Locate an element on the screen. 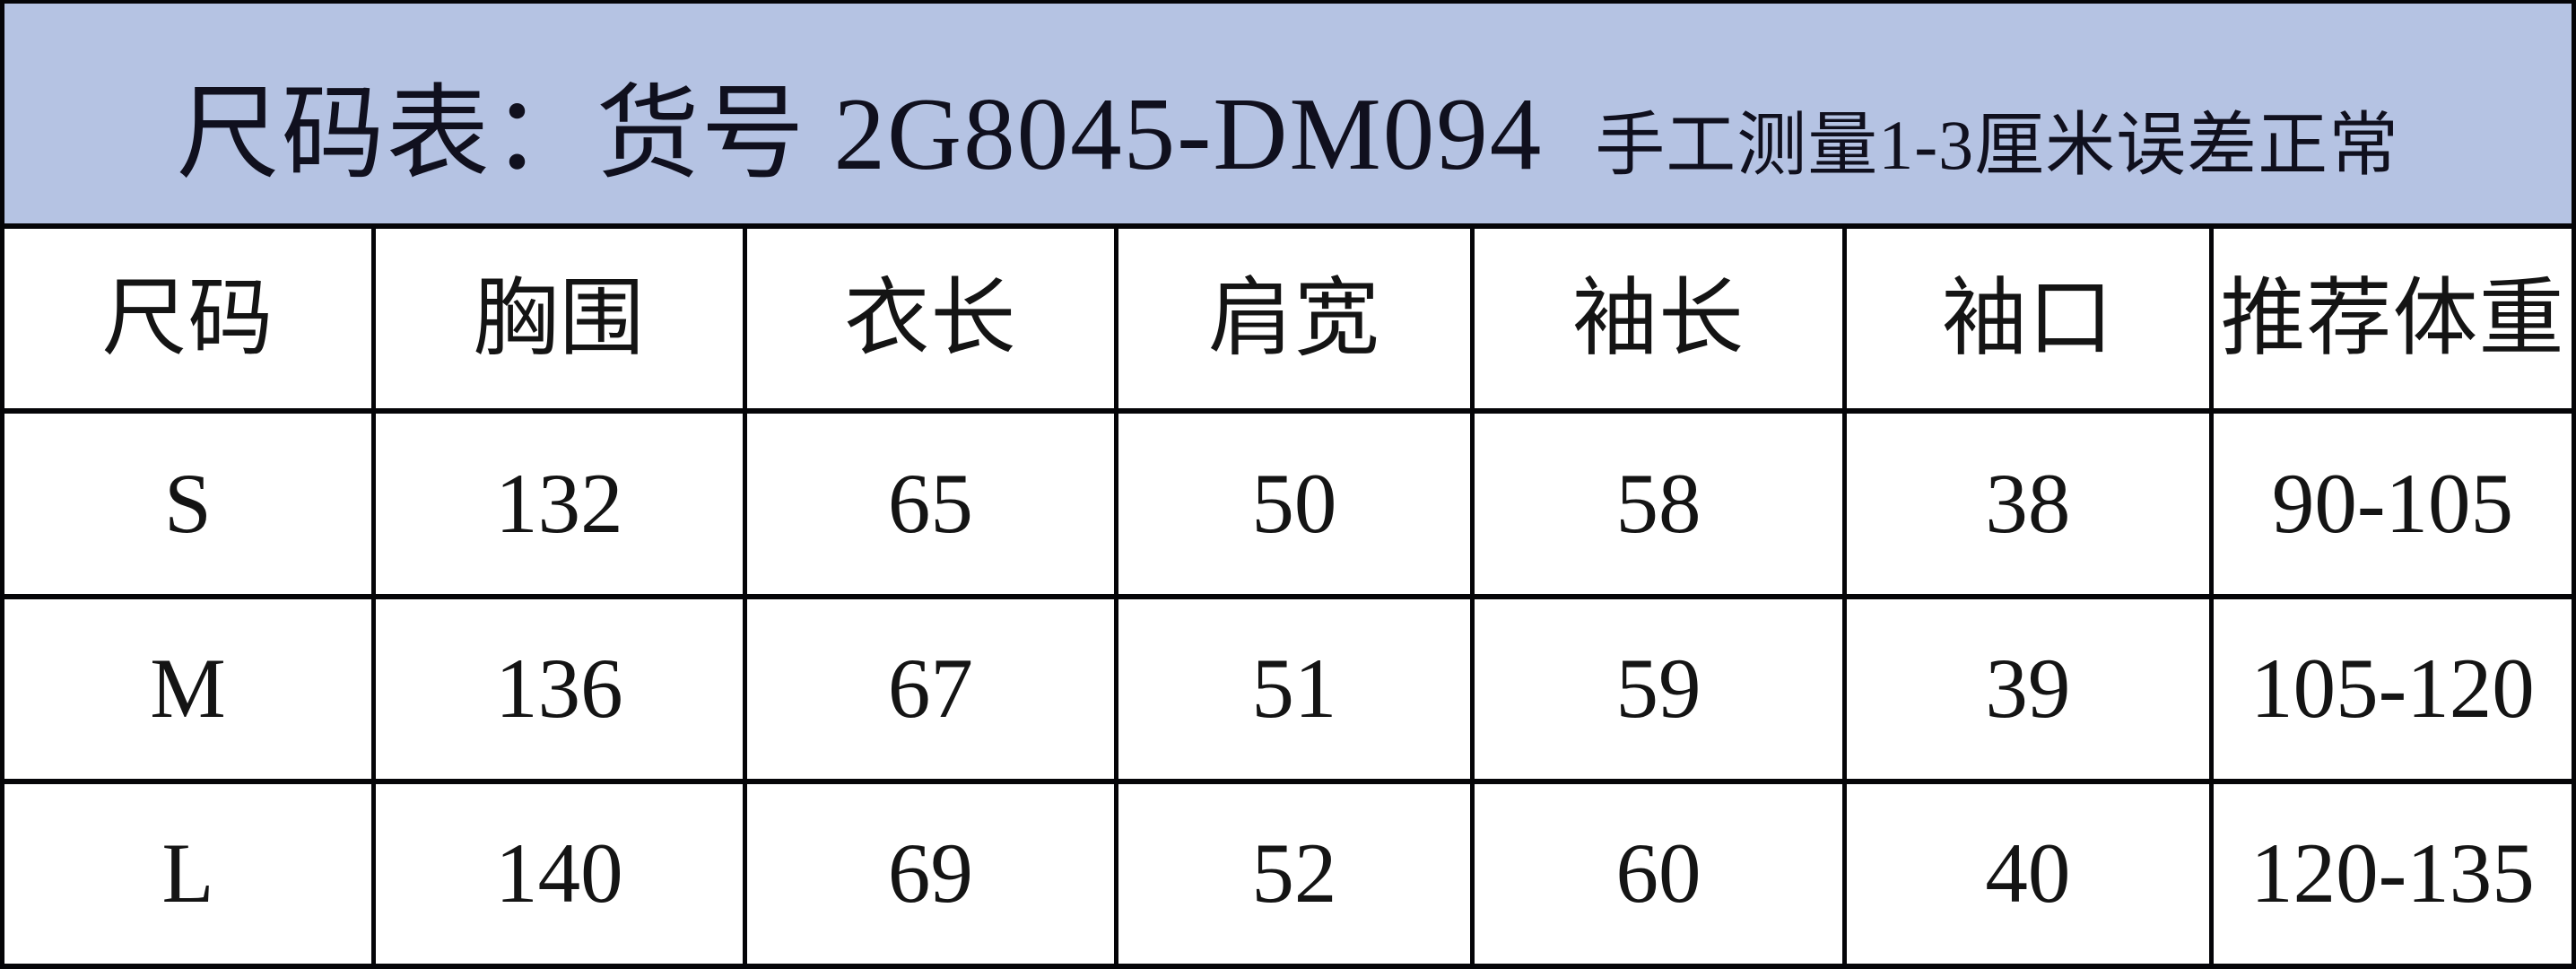 Image resolution: width=2576 pixels, height=969 pixels. table-cell: 39 is located at coordinates (2027, 688).